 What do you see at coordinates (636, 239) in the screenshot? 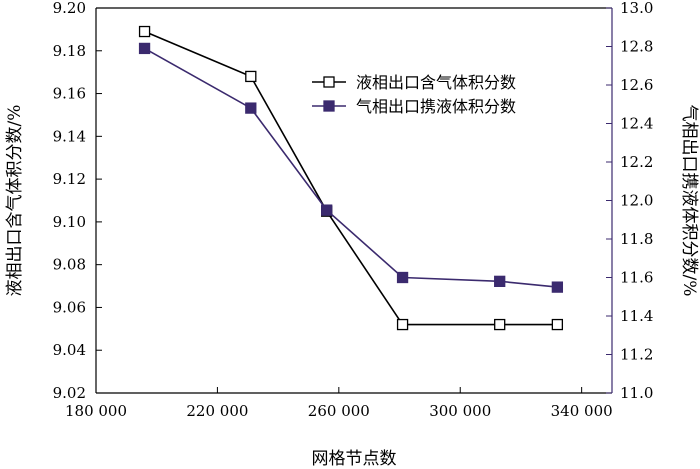
I see `y-right-tick-label: 11.8` at bounding box center [636, 239].